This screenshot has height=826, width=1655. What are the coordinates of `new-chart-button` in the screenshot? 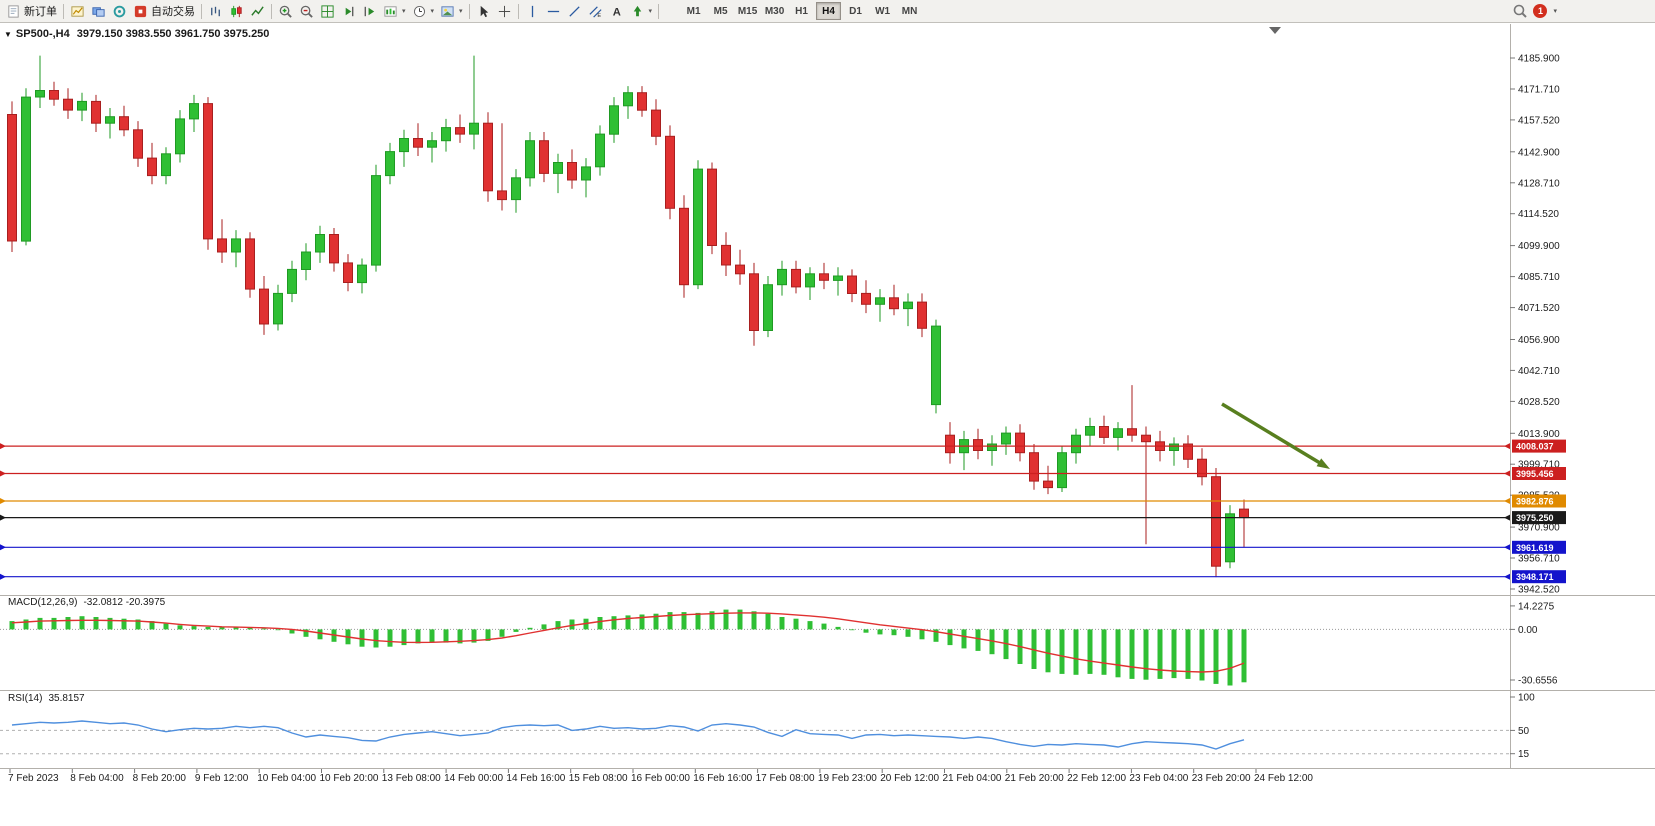 It's located at (77, 11).